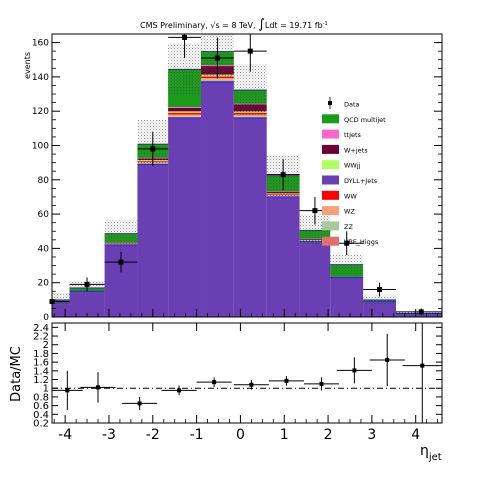 This screenshot has width=496, height=477. I want to click on y-tick-label: 120, so click(40, 112).